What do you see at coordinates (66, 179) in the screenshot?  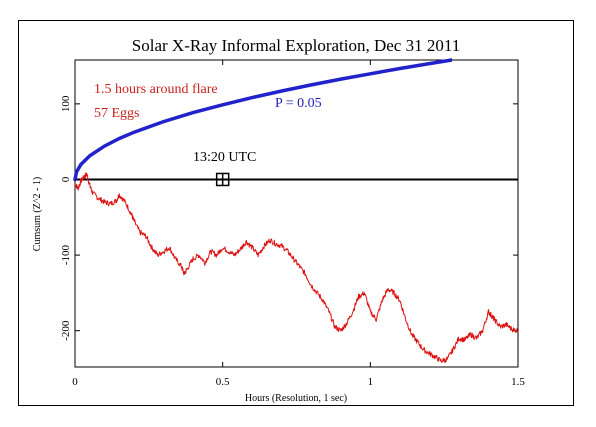 I see `y-tick-label: 0` at bounding box center [66, 179].